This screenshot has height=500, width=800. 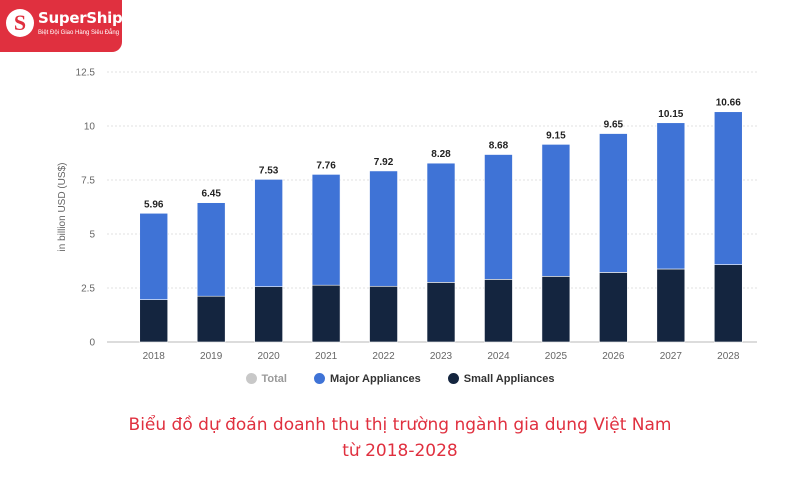 What do you see at coordinates (62, 207) in the screenshot?
I see `y-axis-label: in billion USD (US$)` at bounding box center [62, 207].